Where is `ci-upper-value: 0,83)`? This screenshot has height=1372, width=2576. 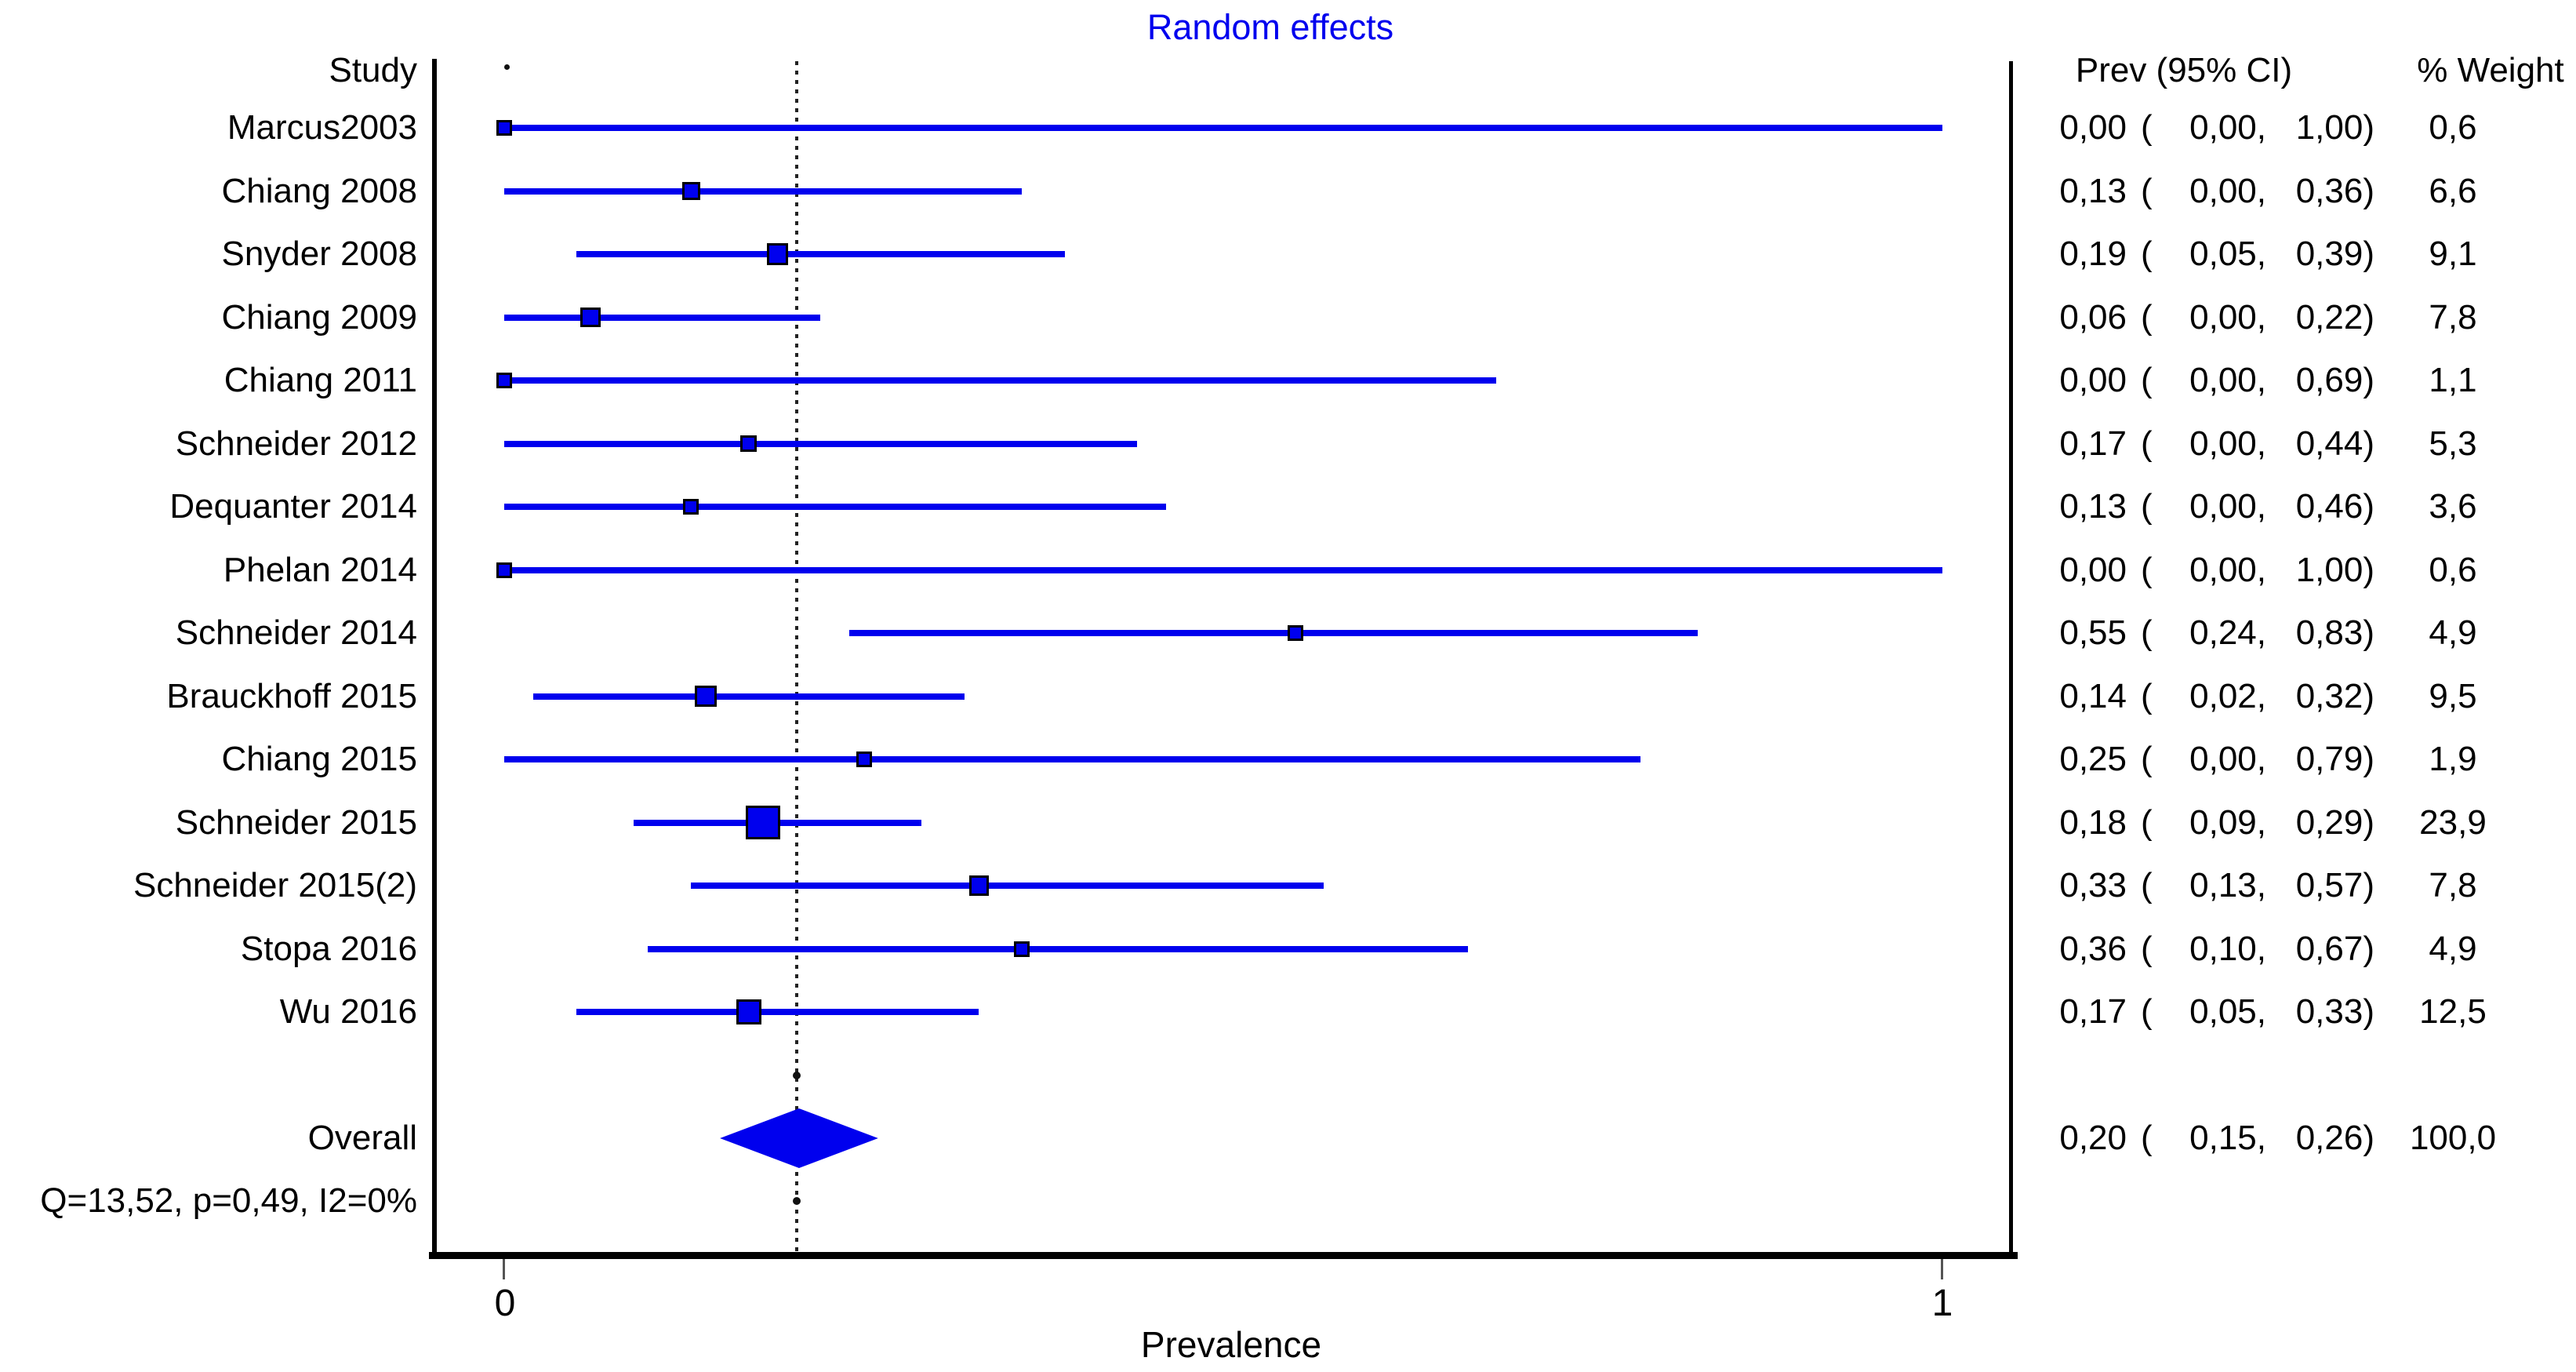 ci-upper-value: 0,83) is located at coordinates (2334, 632).